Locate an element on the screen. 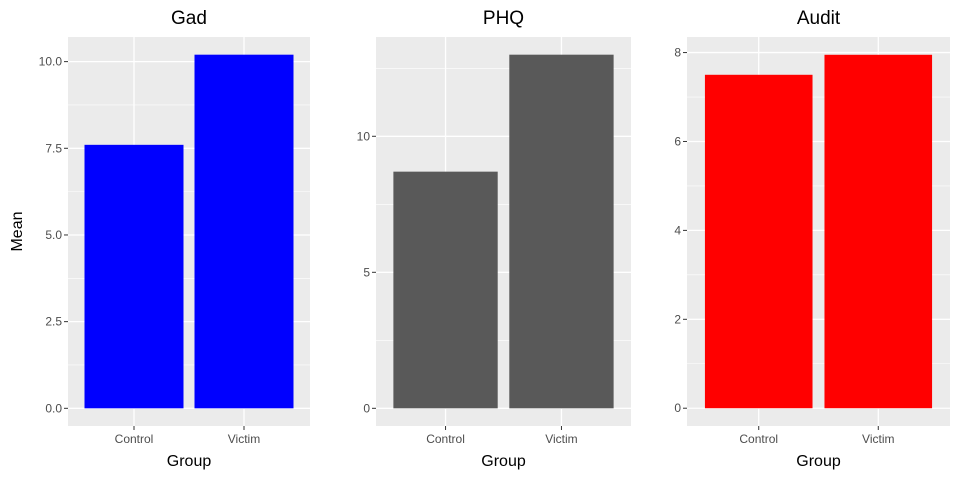 Image resolution: width=960 pixels, height=480 pixels. y-tick-label: 5.0 is located at coordinates (53, 235).